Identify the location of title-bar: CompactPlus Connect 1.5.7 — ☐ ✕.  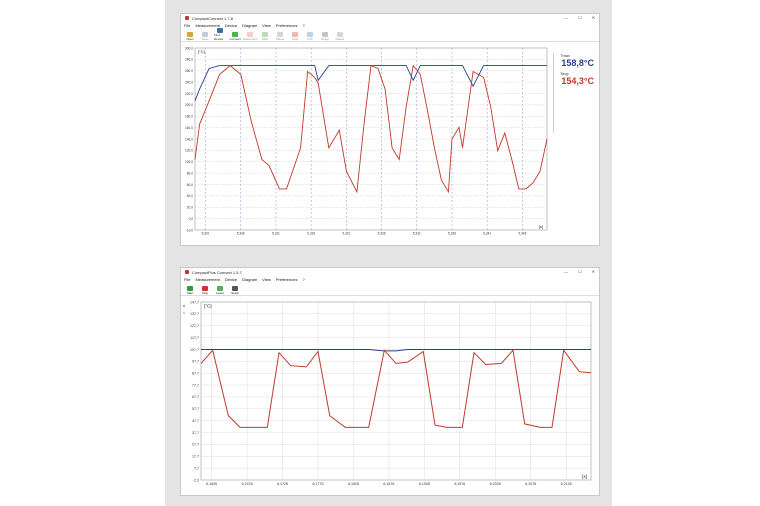
(390, 272).